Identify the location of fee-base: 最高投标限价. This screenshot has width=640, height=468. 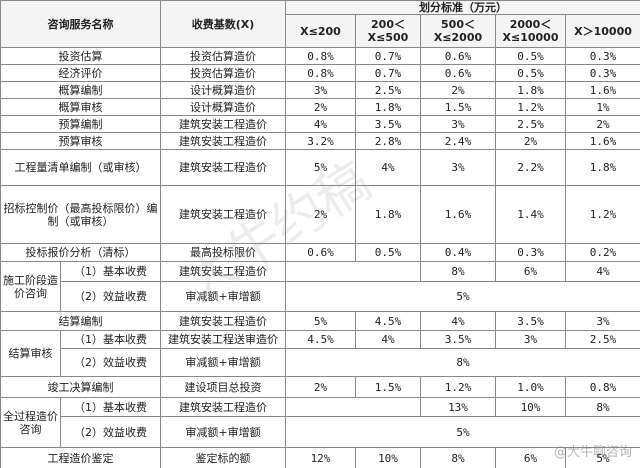
(223, 252).